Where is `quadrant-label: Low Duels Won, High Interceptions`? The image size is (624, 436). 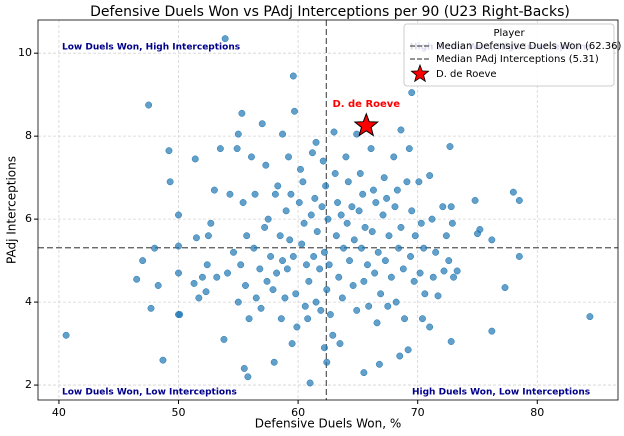 quadrant-label: Low Duels Won, High Interceptions is located at coordinates (151, 48).